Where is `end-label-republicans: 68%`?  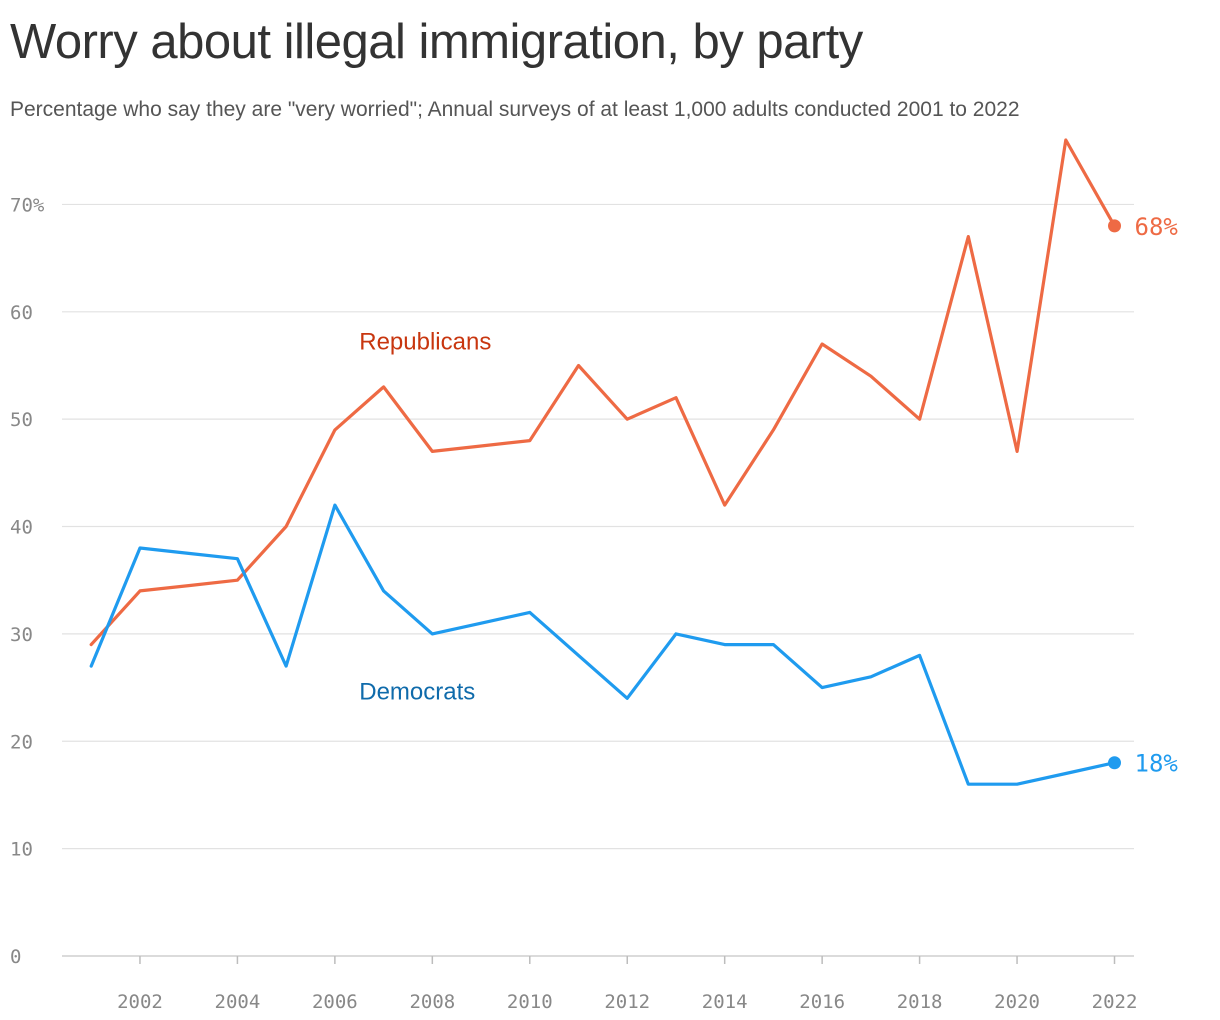
end-label-republicans: 68% is located at coordinates (1157, 227).